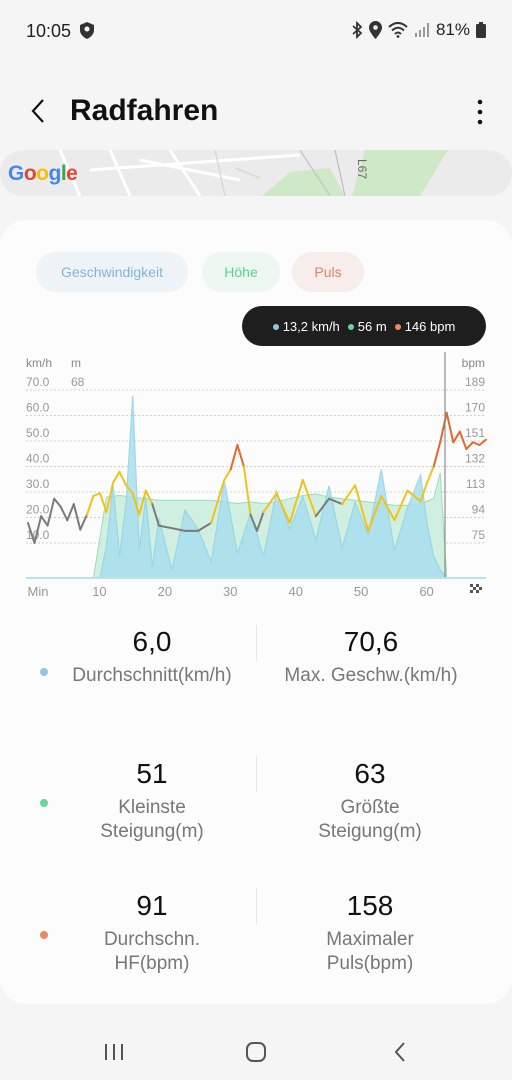  Describe the element at coordinates (38, 484) in the screenshot. I see `y-tick-left: 30.0` at that location.